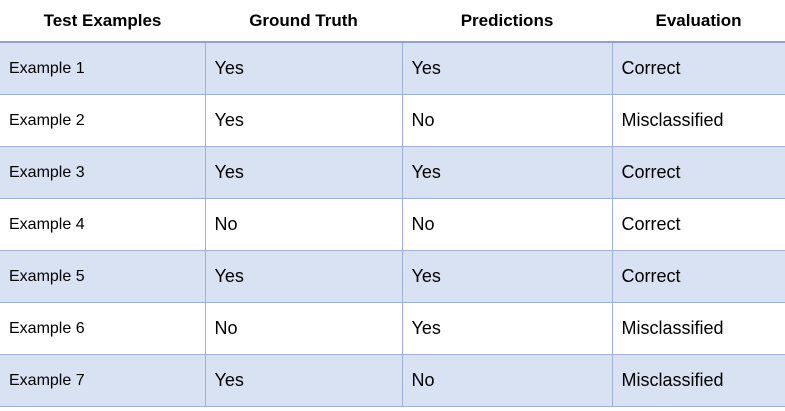 The height and width of the screenshot is (411, 785). I want to click on table-row: Example 5 Yes Yes Correct, so click(392, 276).